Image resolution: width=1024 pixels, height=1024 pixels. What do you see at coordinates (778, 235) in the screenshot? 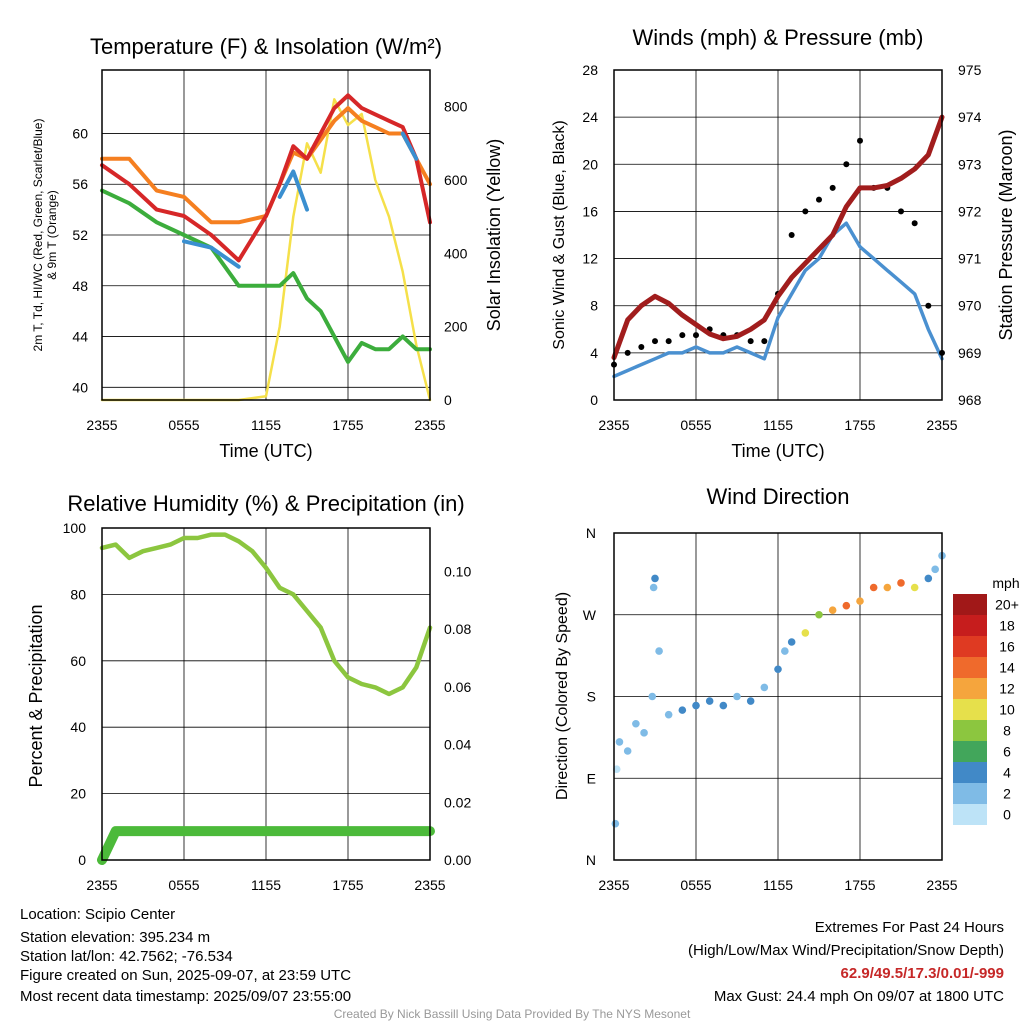
I see `wind-plot-frame` at bounding box center [778, 235].